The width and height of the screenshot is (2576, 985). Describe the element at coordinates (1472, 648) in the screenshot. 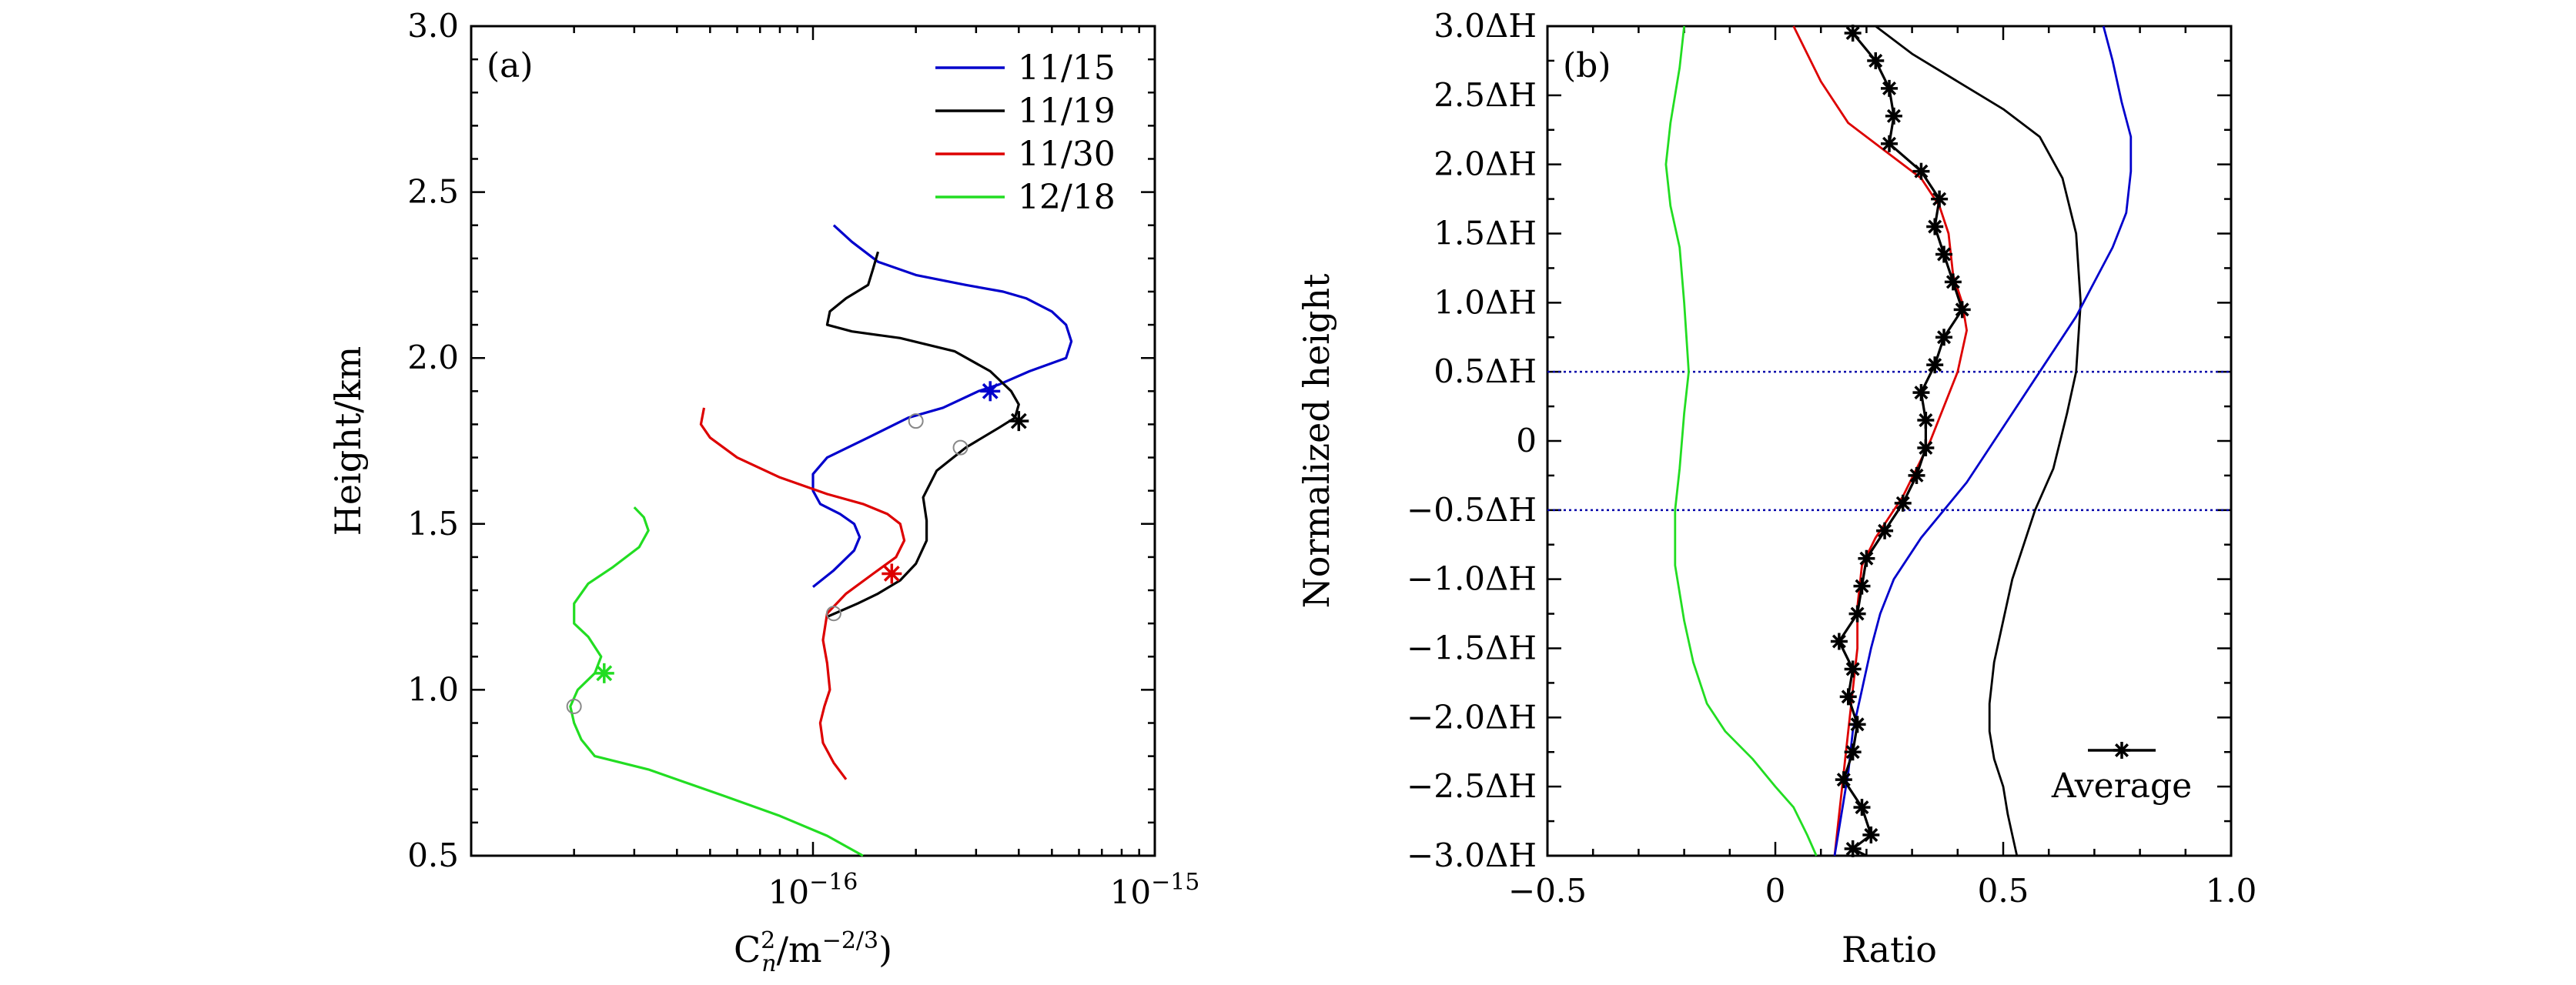

I see `panel-b-ytick-label: −1.5ΔH` at that location.